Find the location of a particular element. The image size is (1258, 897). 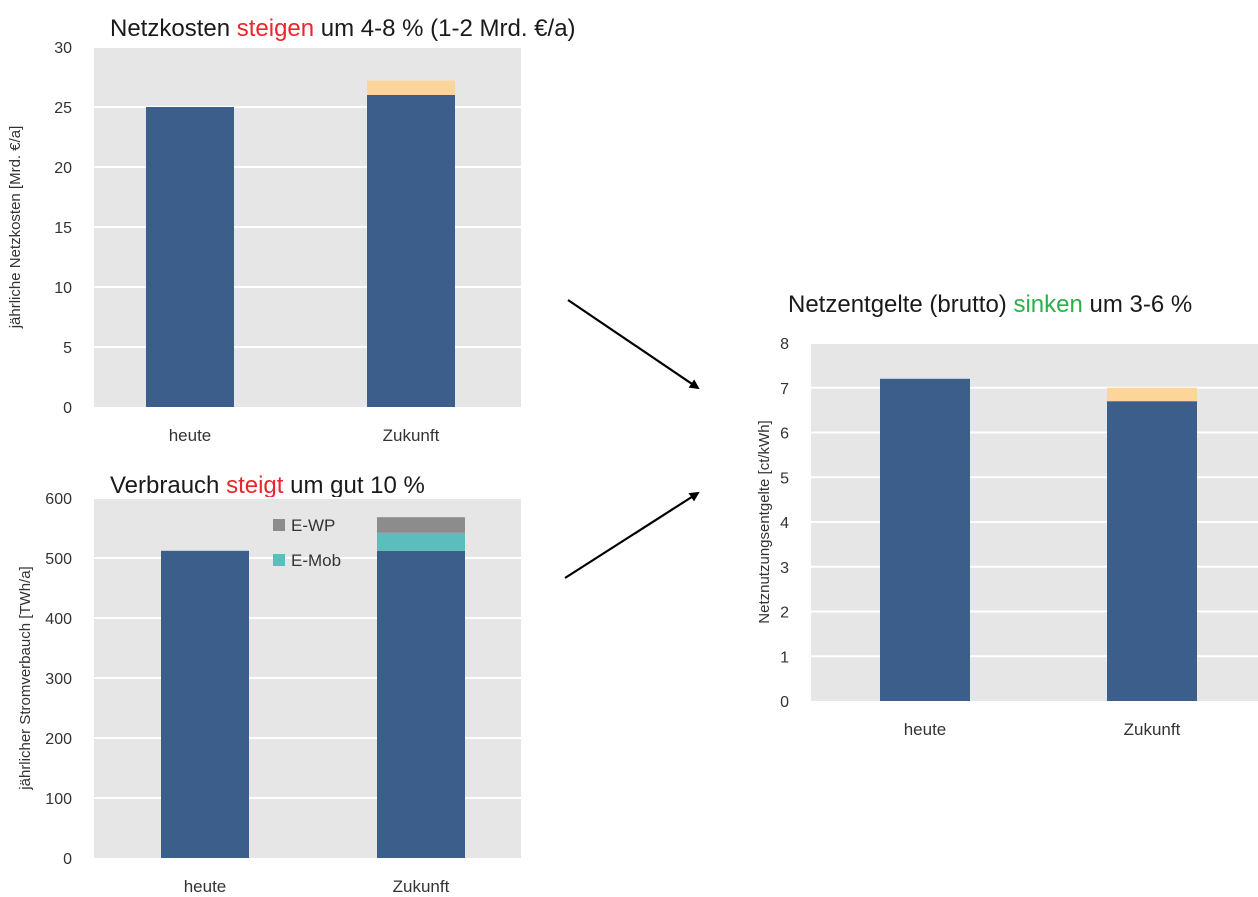

netzkosten-bar-heute-s0 is located at coordinates (190, 257).